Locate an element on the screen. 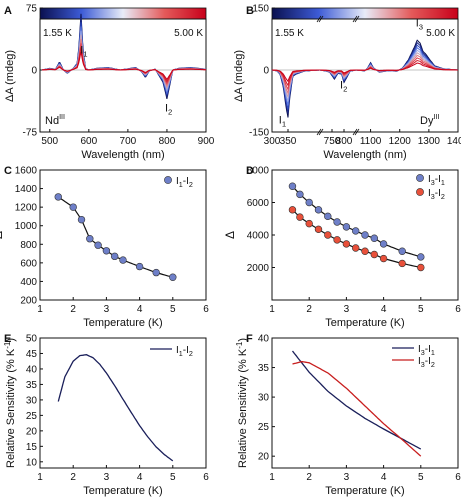 Image resolution: width=461 pixels, height=500 pixels. y-tick-label: 0 is located at coordinates (34, 71).